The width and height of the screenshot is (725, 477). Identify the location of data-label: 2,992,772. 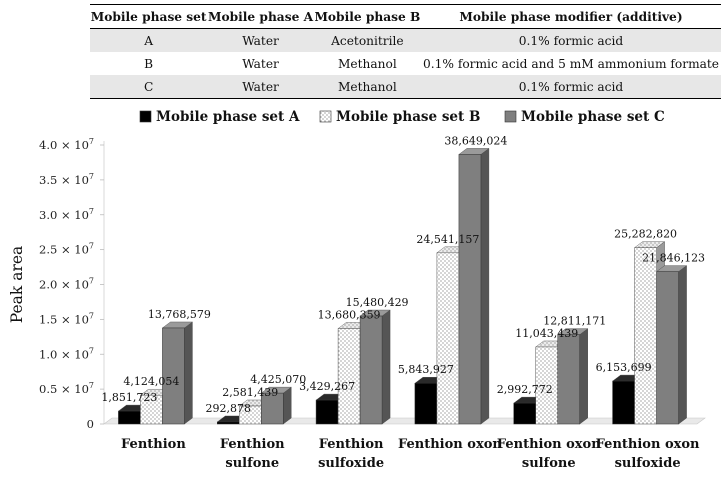
(525, 389).